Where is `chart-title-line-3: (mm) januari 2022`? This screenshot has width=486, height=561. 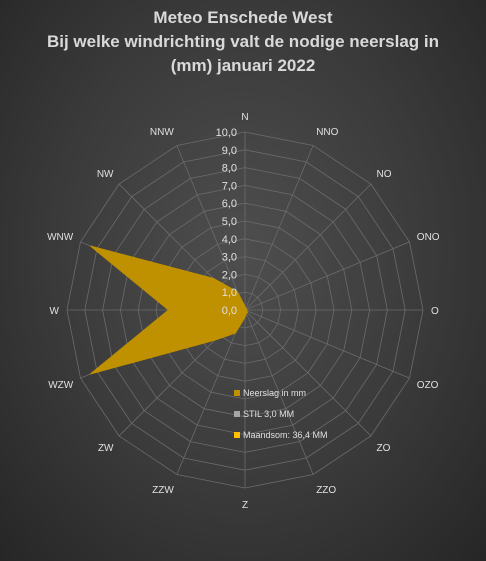
chart-title-line-3: (mm) januari 2022 is located at coordinates (243, 65).